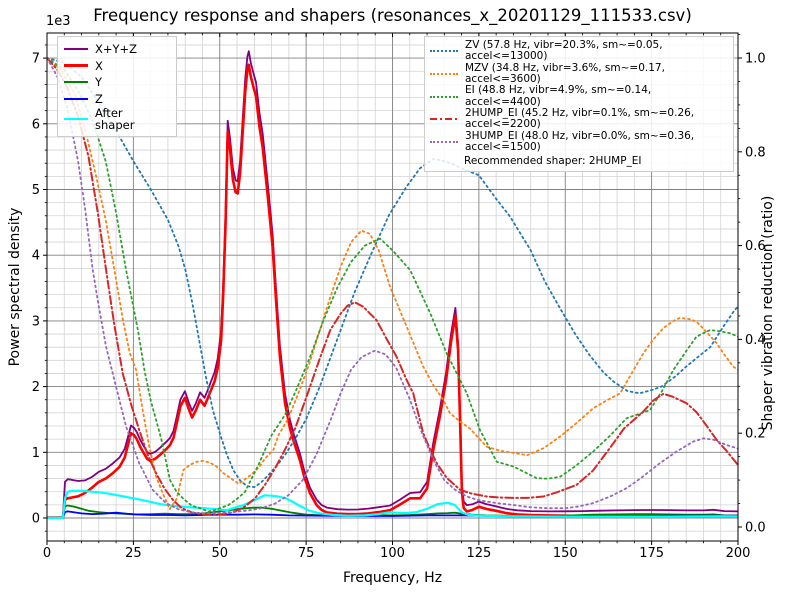 Image resolution: width=800 pixels, height=600 pixels. What do you see at coordinates (117, 99) in the screenshot?
I see `legend-item: Z` at bounding box center [117, 99].